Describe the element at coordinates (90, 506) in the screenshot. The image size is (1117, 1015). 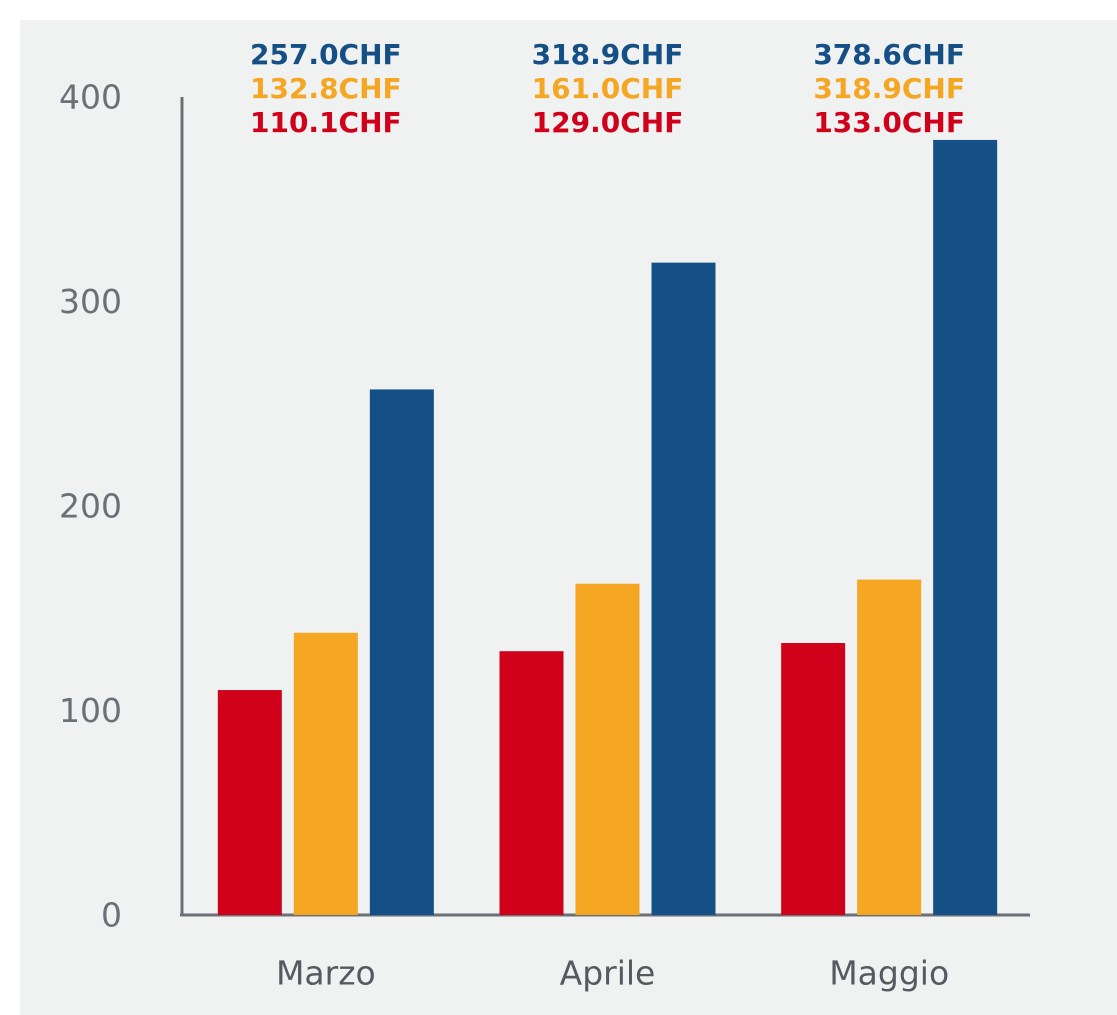
I see `y-tick-label: 200` at that location.